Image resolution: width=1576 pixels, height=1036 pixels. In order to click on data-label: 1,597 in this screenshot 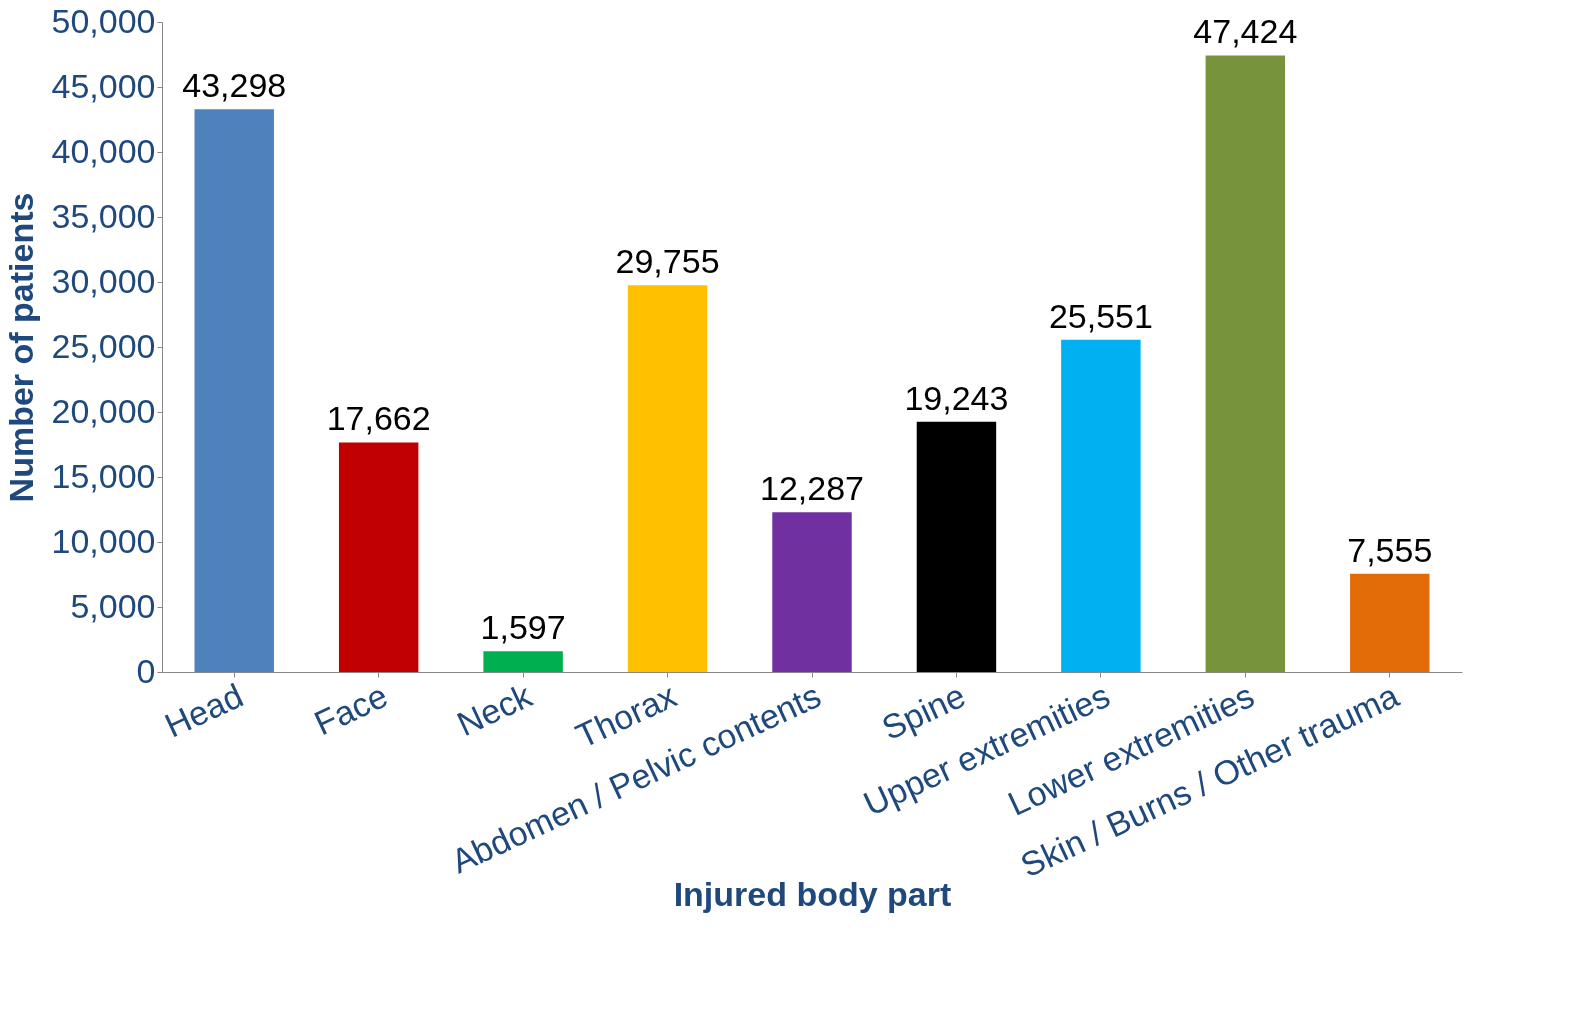, I will do `click(523, 627)`.